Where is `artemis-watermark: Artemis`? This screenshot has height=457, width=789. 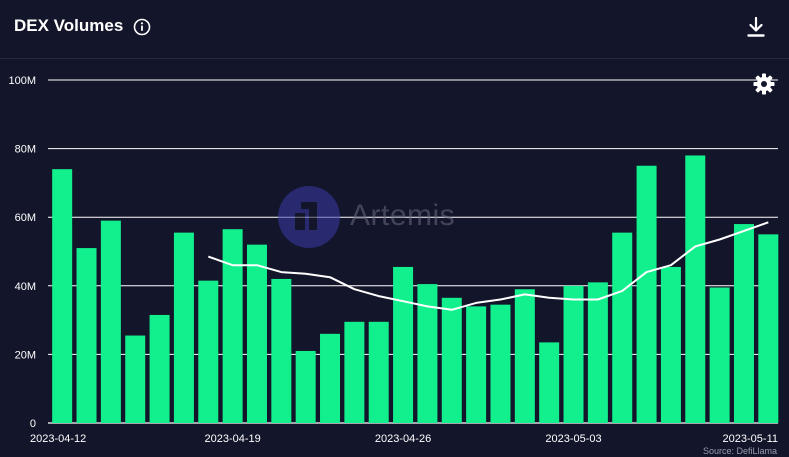
artemis-watermark: Artemis is located at coordinates (377, 217).